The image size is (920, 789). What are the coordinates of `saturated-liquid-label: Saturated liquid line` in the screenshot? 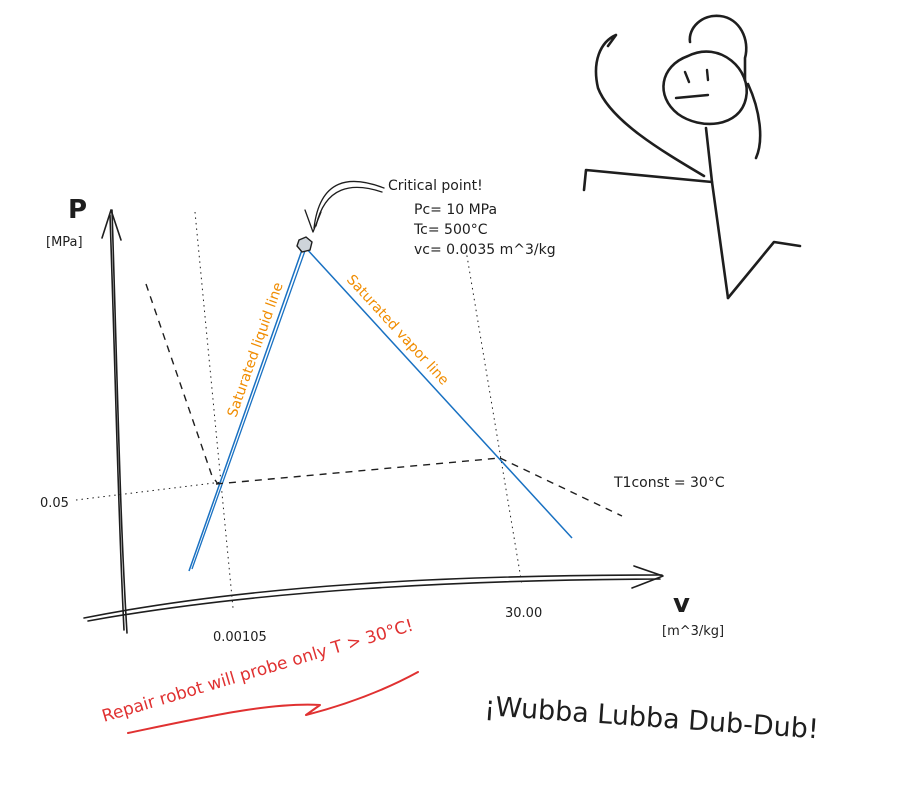 It's located at (256, 349).